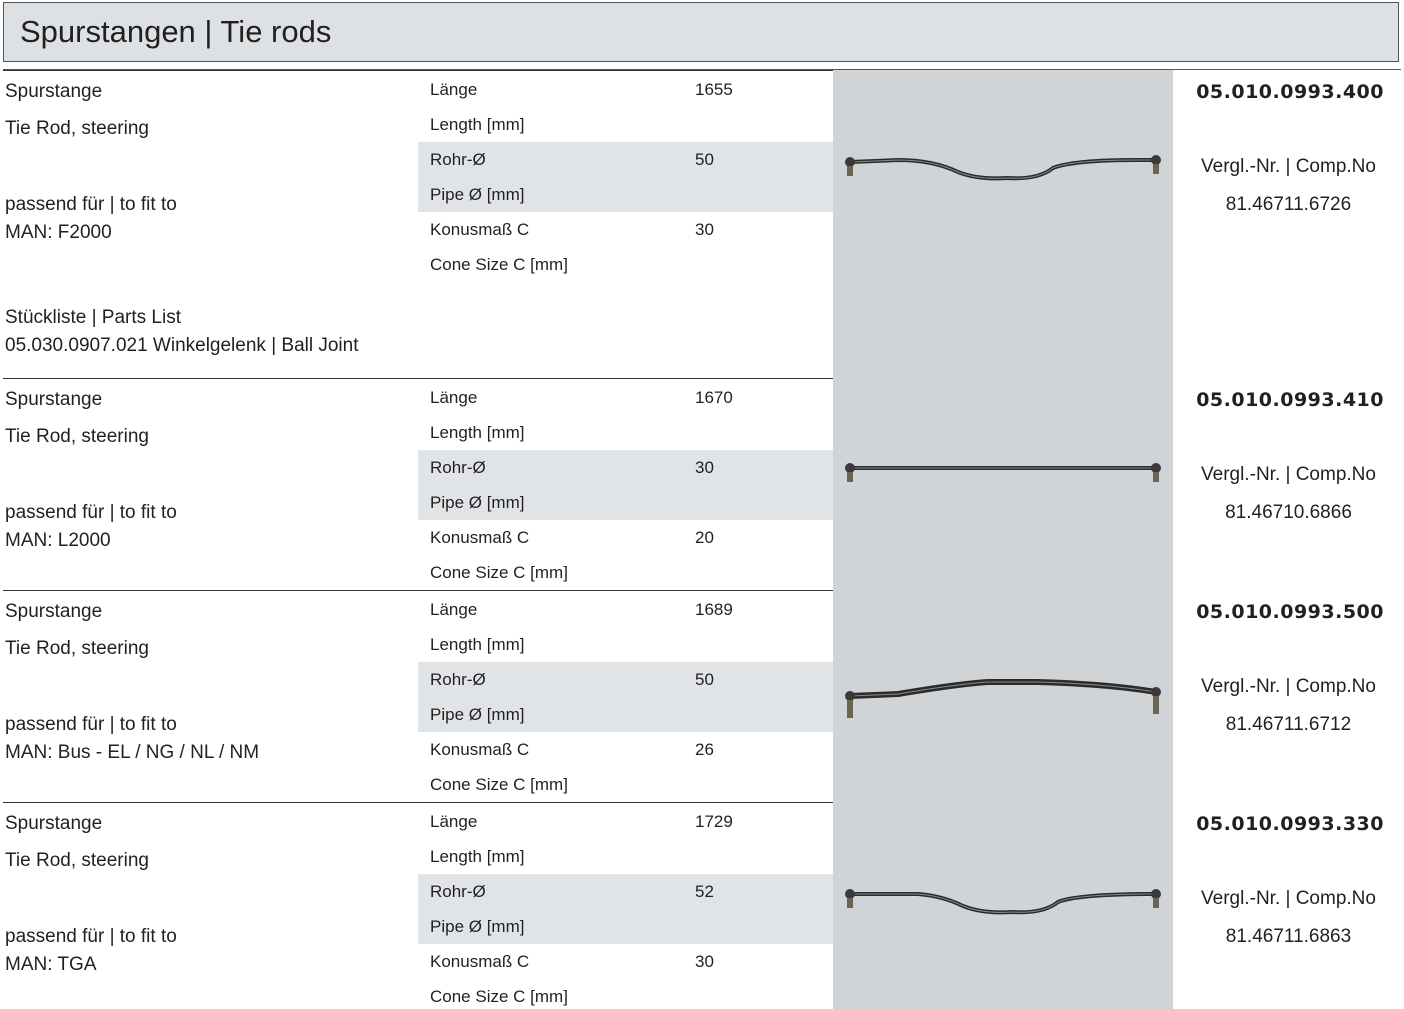 The image size is (1404, 1009). What do you see at coordinates (1290, 92) in the screenshot?
I see `part-number: 05.010.0993.400` at bounding box center [1290, 92].